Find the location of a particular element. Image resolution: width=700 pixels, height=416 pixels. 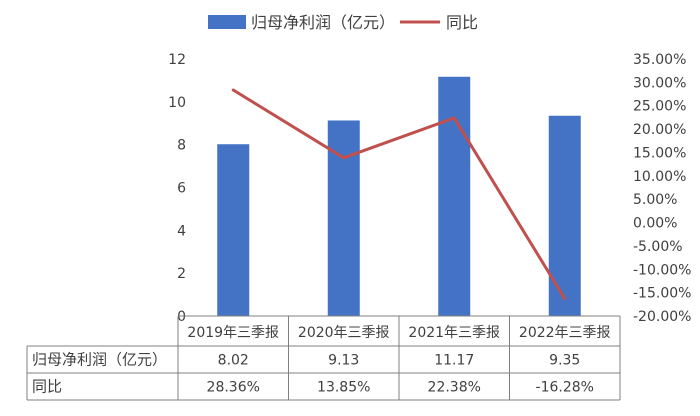

left-tick-label: 0 is located at coordinates (181, 317).